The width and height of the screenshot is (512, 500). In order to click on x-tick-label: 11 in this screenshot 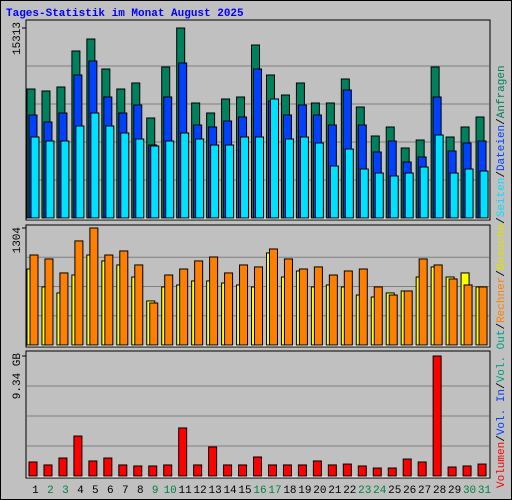, I will do `click(186, 491)`.